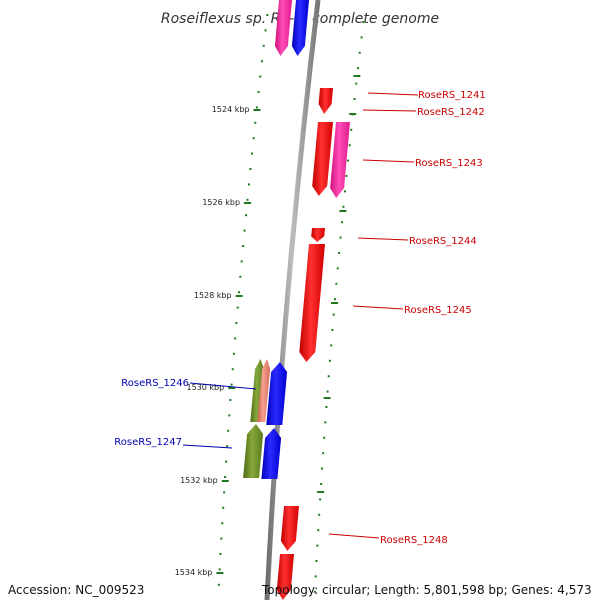  What do you see at coordinates (199, 480) in the screenshot?
I see `scale-tick-label: 1532 kbp` at bounding box center [199, 480].